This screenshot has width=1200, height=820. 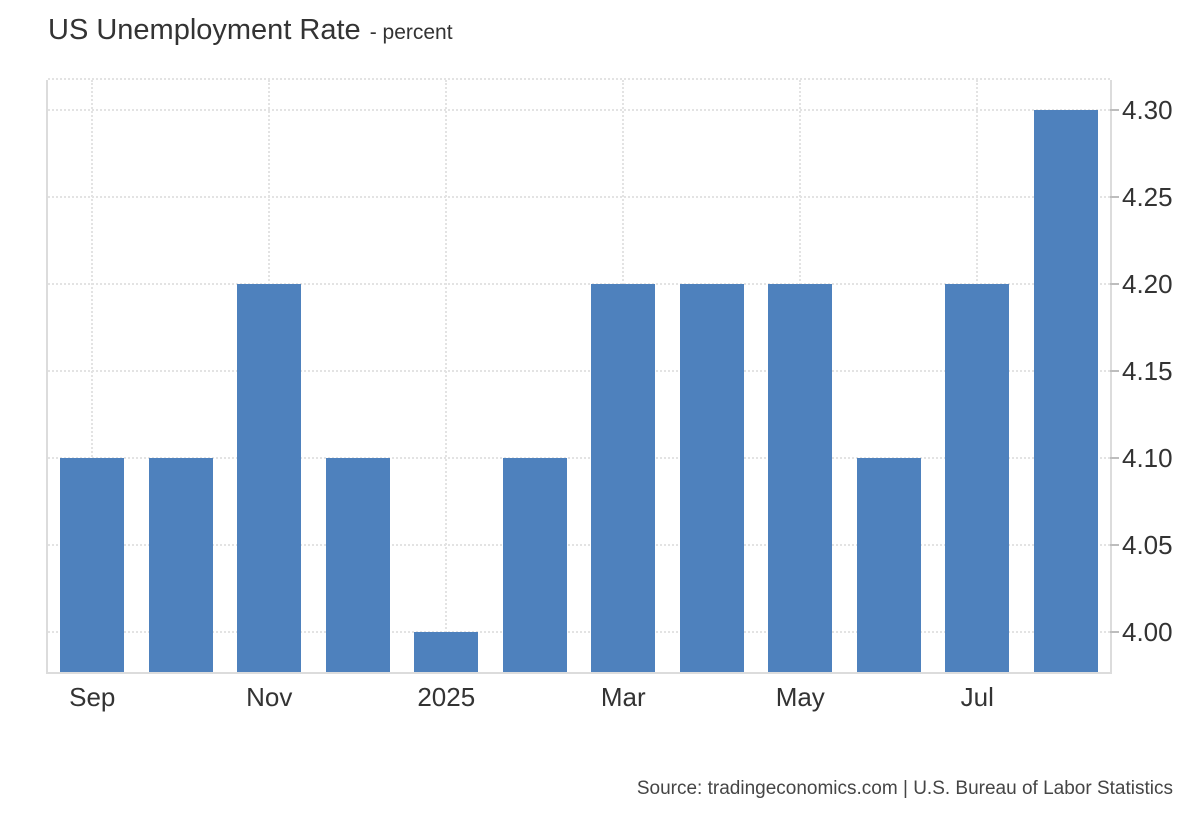 What do you see at coordinates (579, 673) in the screenshot?
I see `x-axis-line` at bounding box center [579, 673].